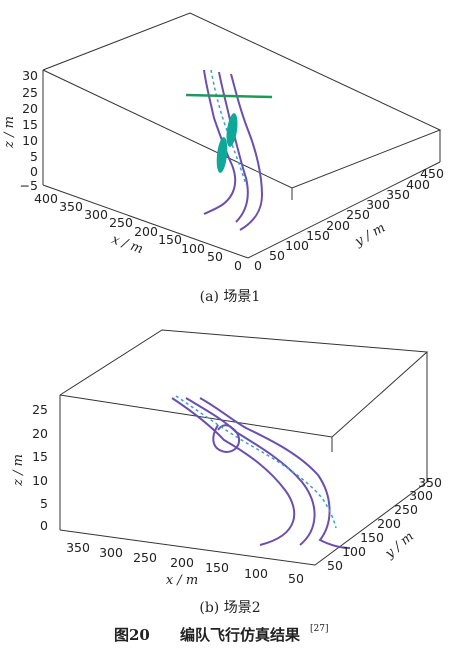  What do you see at coordinates (354, 551) in the screenshot?
I see `panel-b-ytick-1: 100` at bounding box center [354, 551].